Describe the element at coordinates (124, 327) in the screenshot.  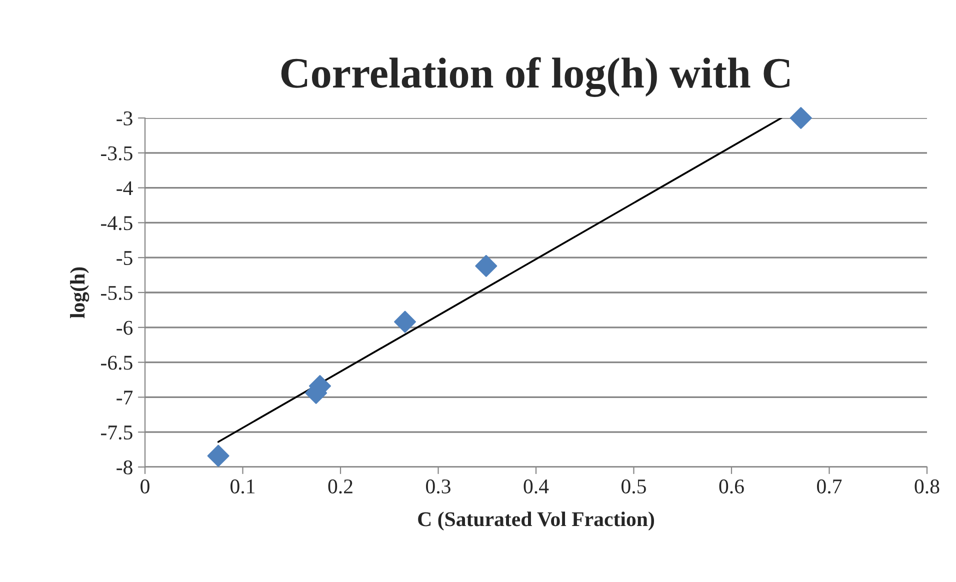
I see `y-tick-label: -6` at that location.